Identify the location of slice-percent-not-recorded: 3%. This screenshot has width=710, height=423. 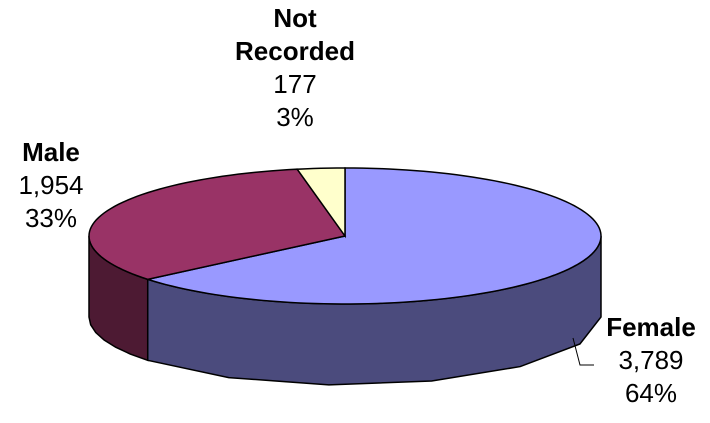
(295, 117).